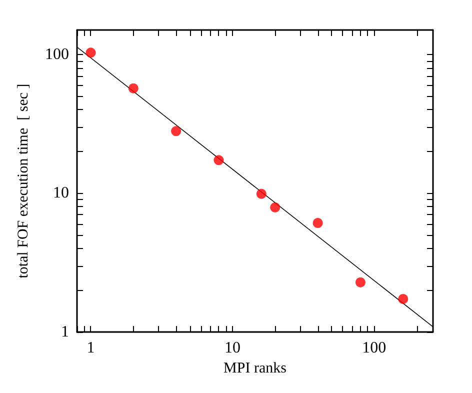  What do you see at coordinates (24, 181) in the screenshot?
I see `y-axis-title: total FOF execution time [ sec ]` at bounding box center [24, 181].